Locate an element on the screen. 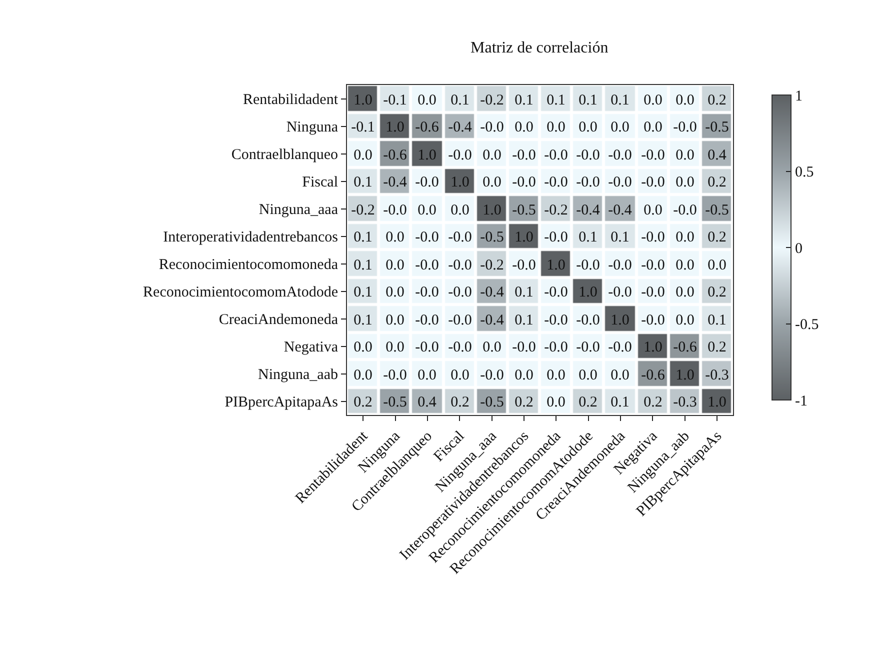  y-tick-label: Negativa is located at coordinates (311, 348).